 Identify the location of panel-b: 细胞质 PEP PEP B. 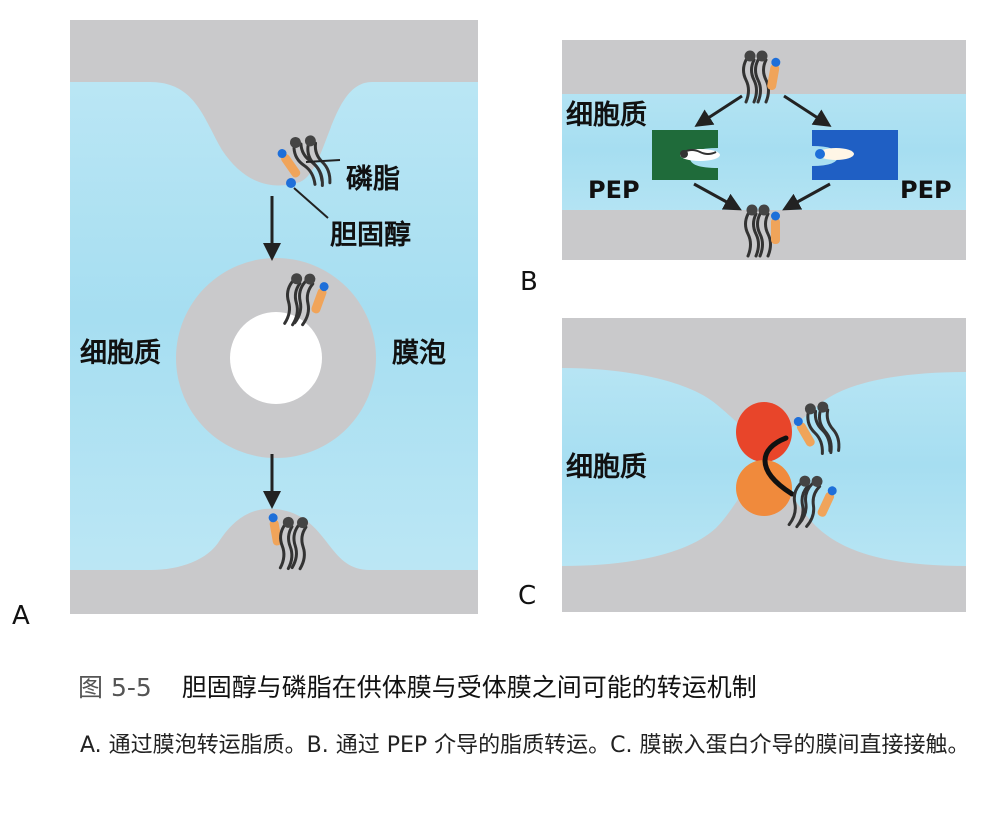
(743, 168).